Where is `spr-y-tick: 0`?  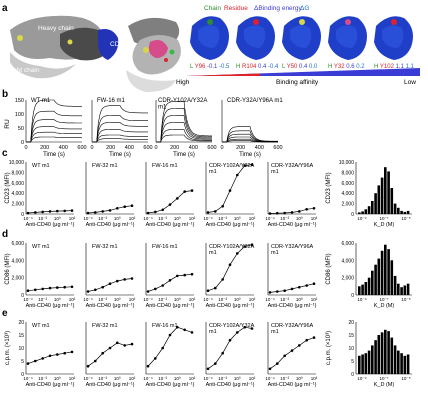
spr-y-tick: 0 is located at coordinates (22, 143).